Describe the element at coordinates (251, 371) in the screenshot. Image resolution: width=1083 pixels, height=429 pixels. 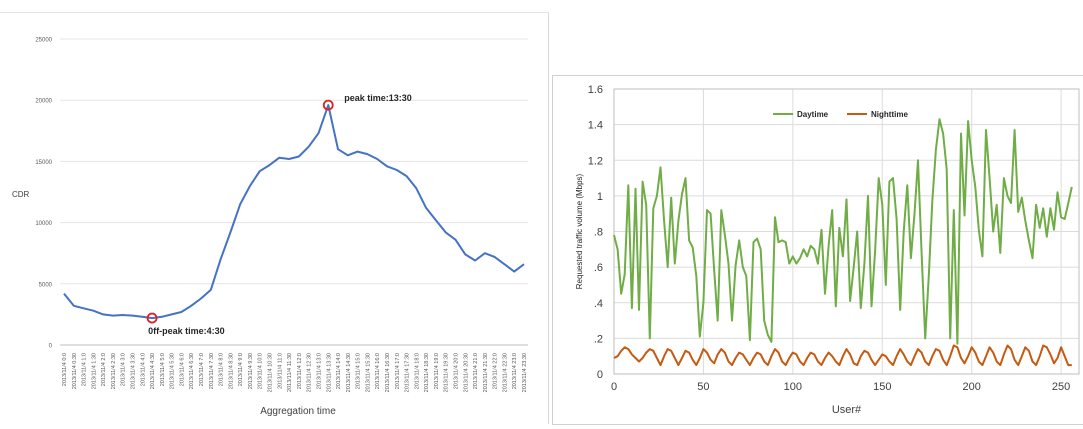
I see `x-tick-label: 2013/11/4 9:30` at that location.